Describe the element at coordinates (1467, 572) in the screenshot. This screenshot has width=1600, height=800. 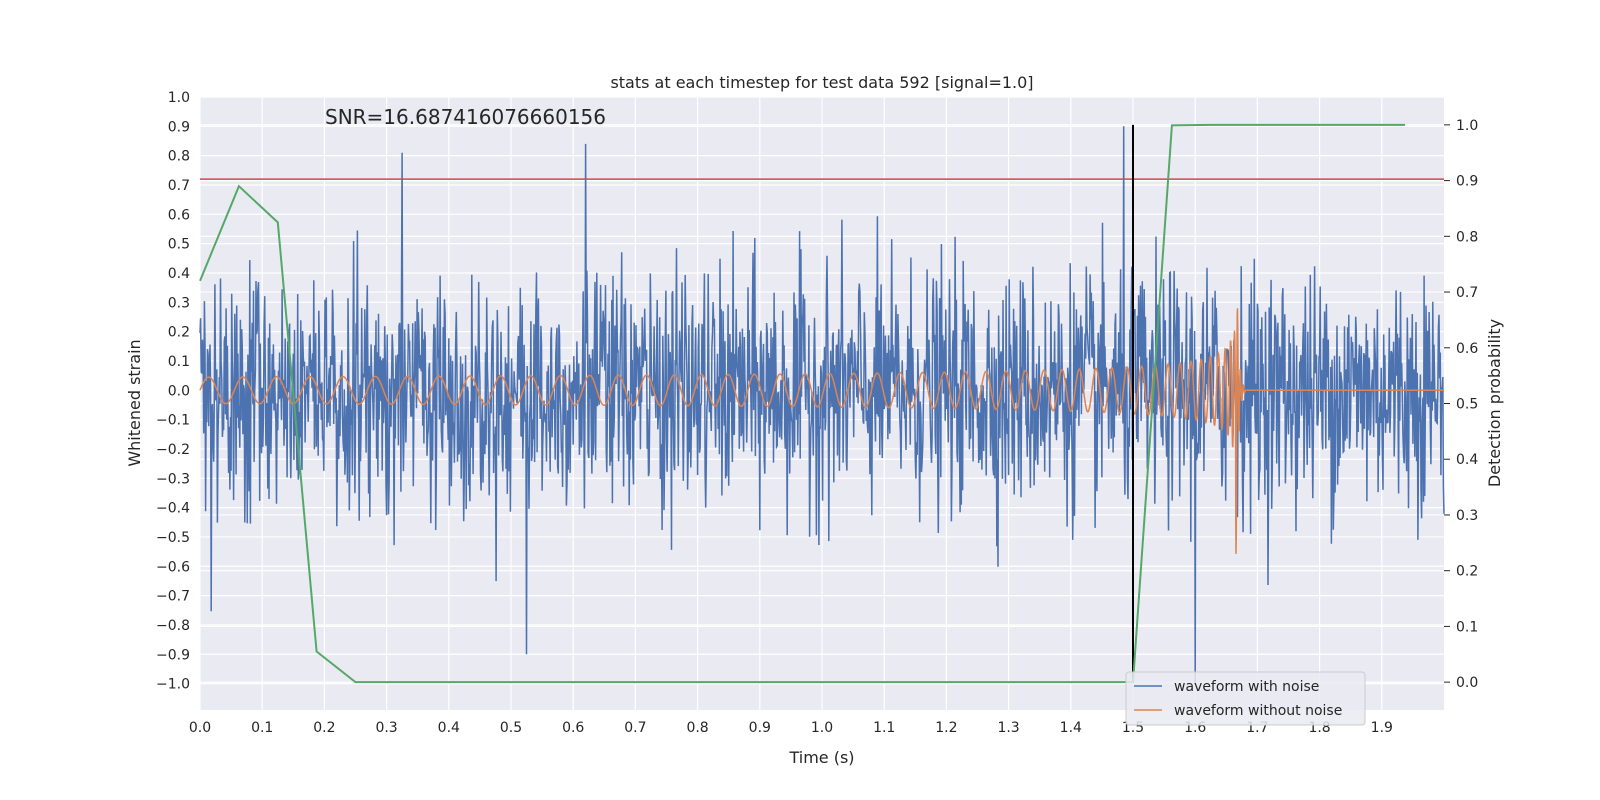
I see `y2-tick-label: 0.2` at that location.